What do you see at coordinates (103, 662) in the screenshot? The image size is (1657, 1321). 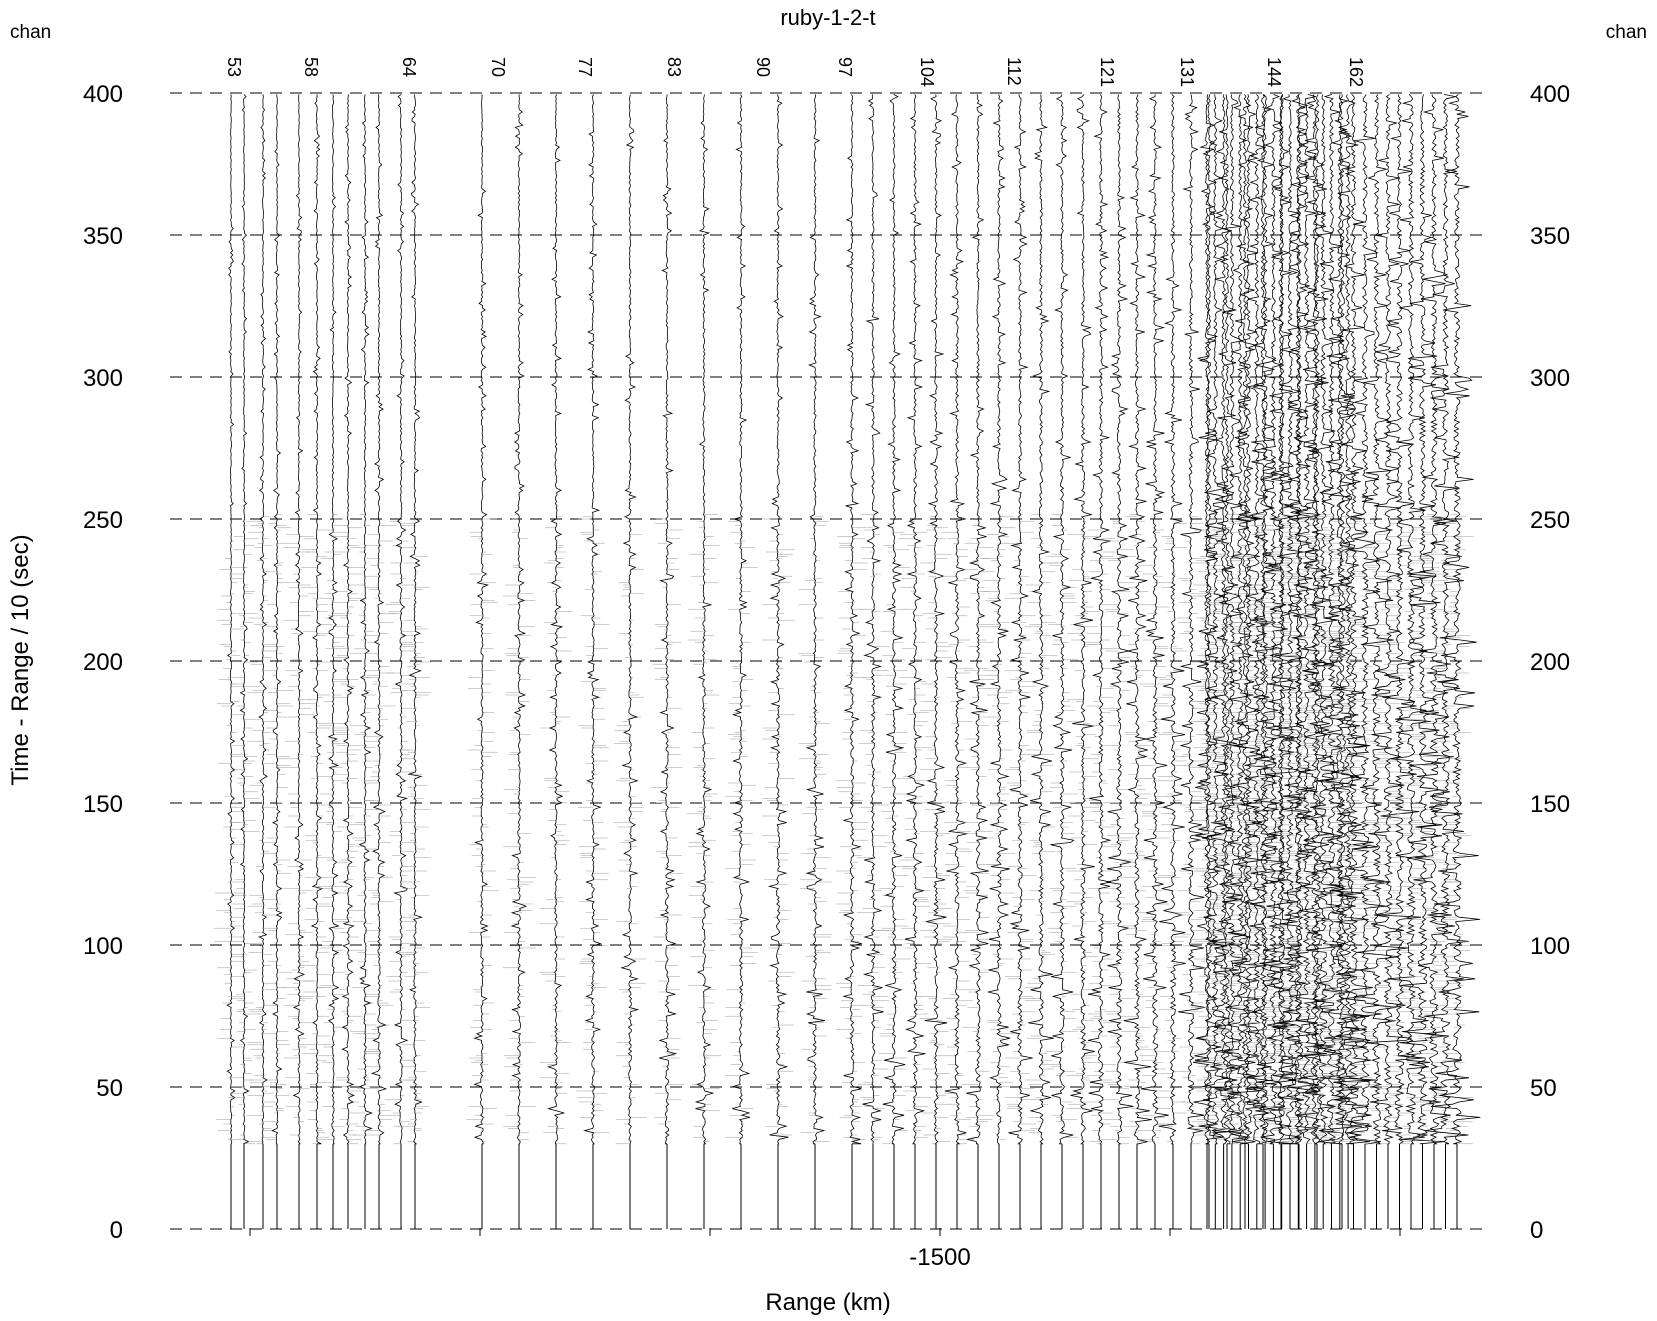 I see `y-tick-label: 200` at bounding box center [103, 662].